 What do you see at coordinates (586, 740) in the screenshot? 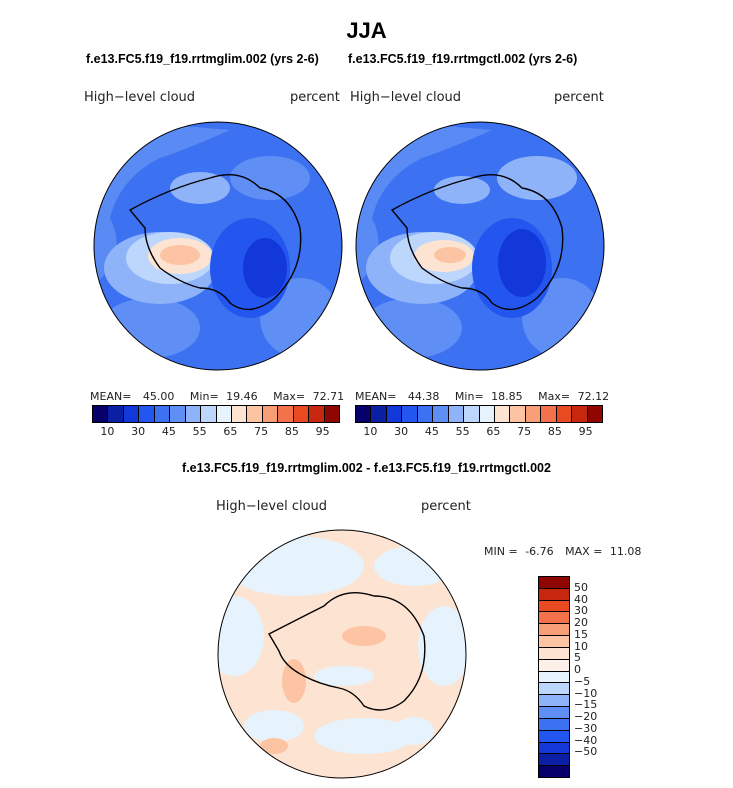
I see `diff-colorbar-tick-label: −40` at bounding box center [586, 740].